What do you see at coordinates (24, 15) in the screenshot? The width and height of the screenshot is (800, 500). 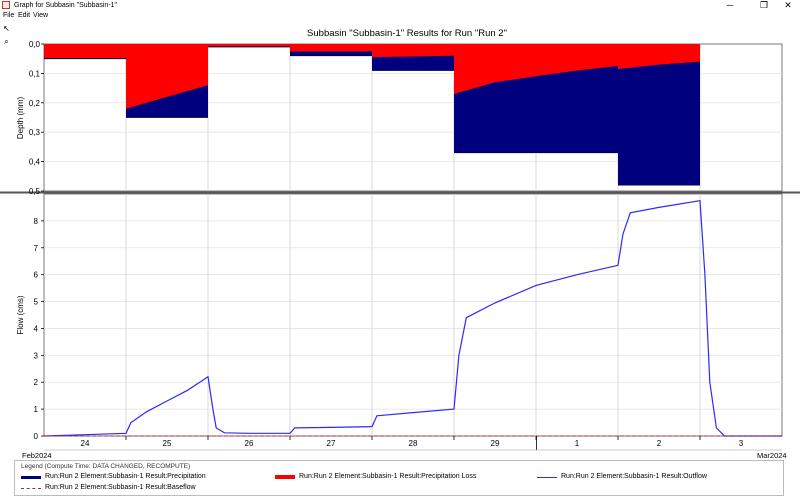 I see `menu-edit: Edit` at bounding box center [24, 15].